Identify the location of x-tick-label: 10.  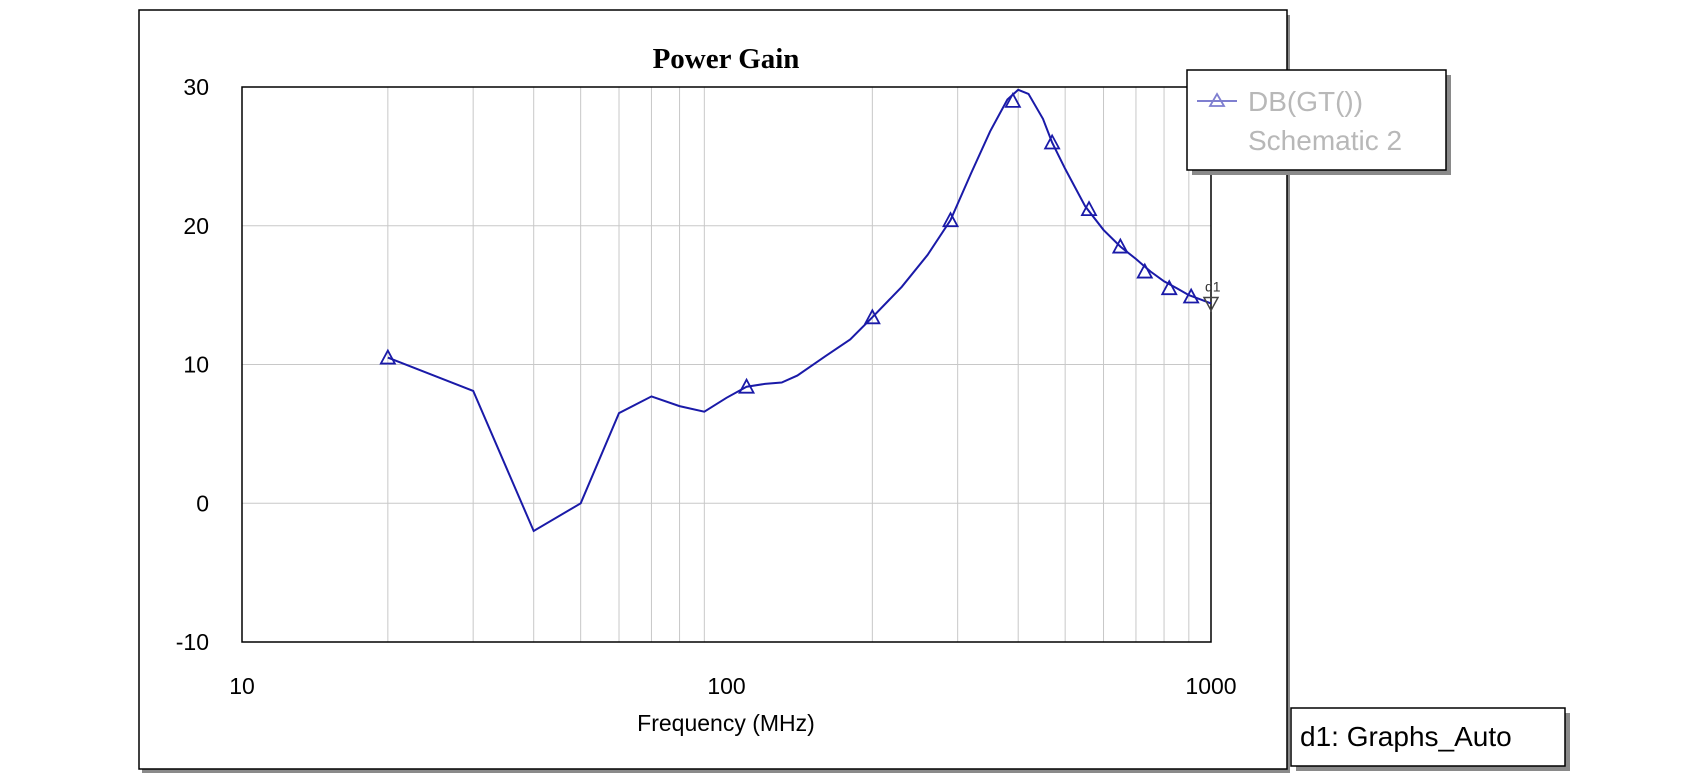
(242, 686).